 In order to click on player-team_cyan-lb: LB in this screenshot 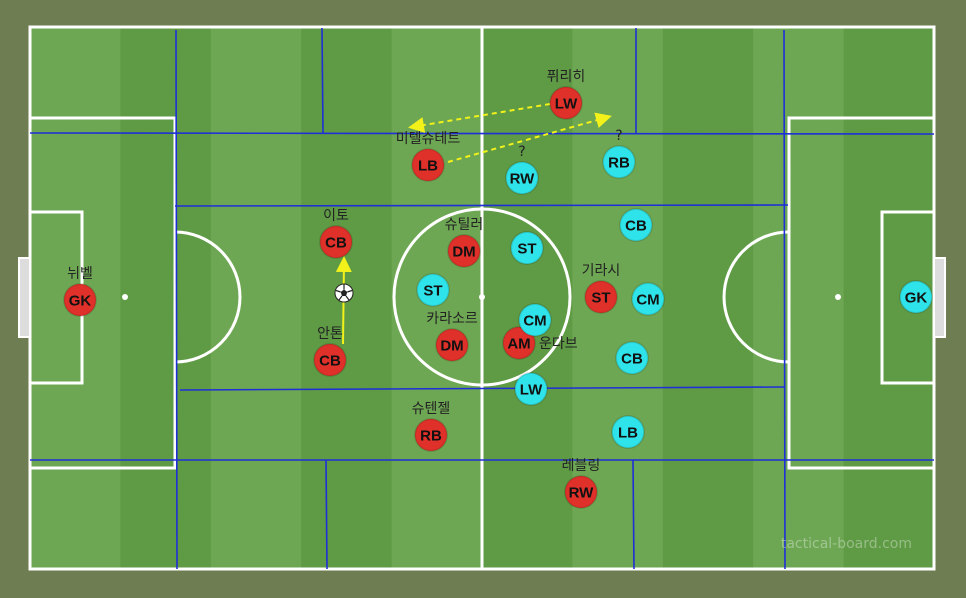, I will do `click(628, 432)`.